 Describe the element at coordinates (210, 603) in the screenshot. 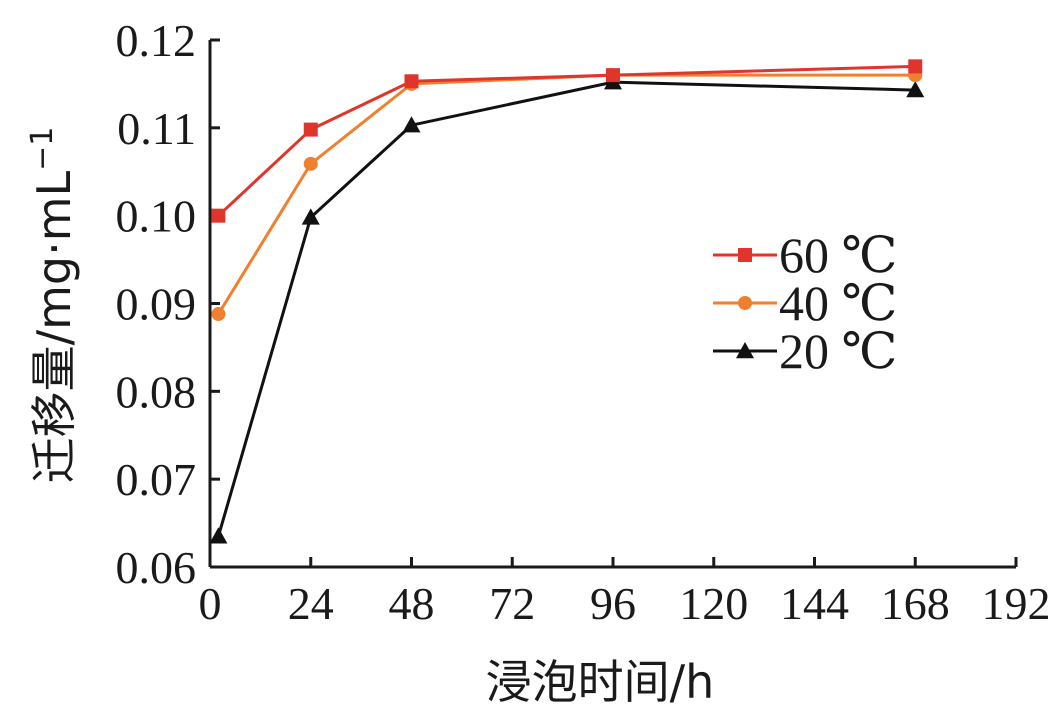

I see `x-tick-label: 0` at that location.